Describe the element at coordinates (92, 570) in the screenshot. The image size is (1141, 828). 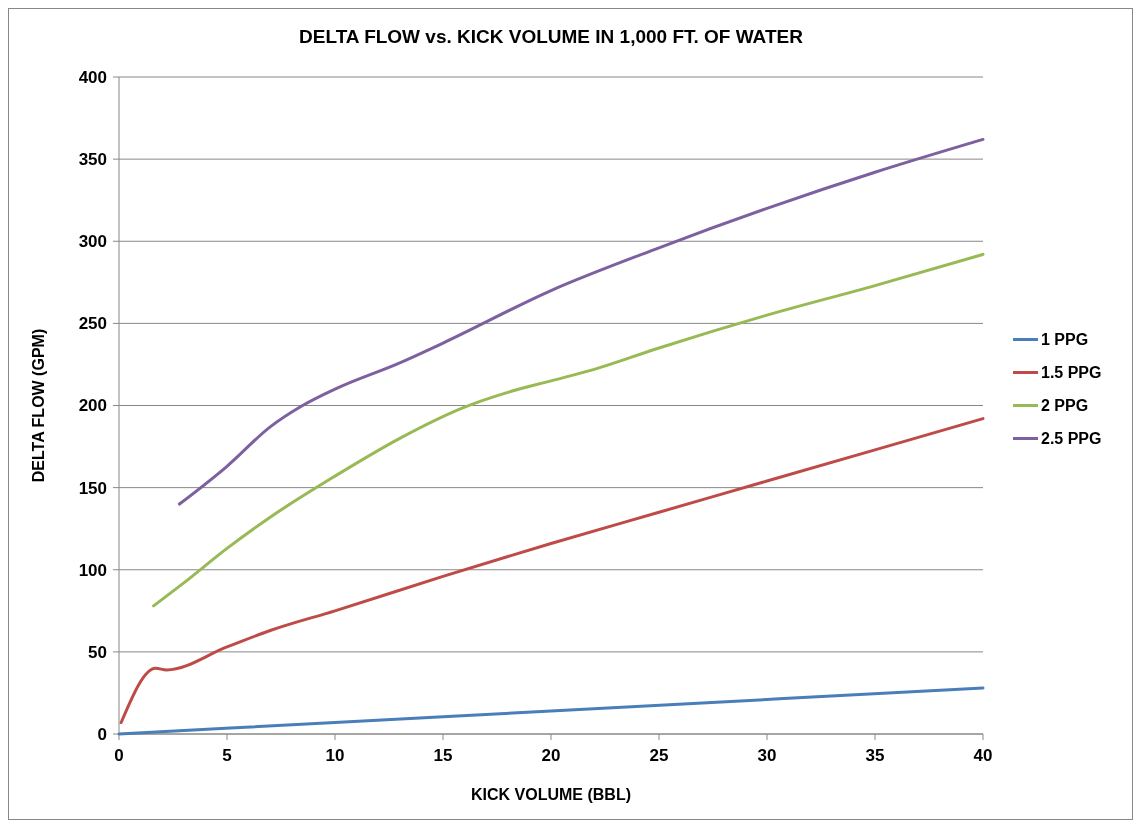
I see `y-tick-label: 100` at that location.